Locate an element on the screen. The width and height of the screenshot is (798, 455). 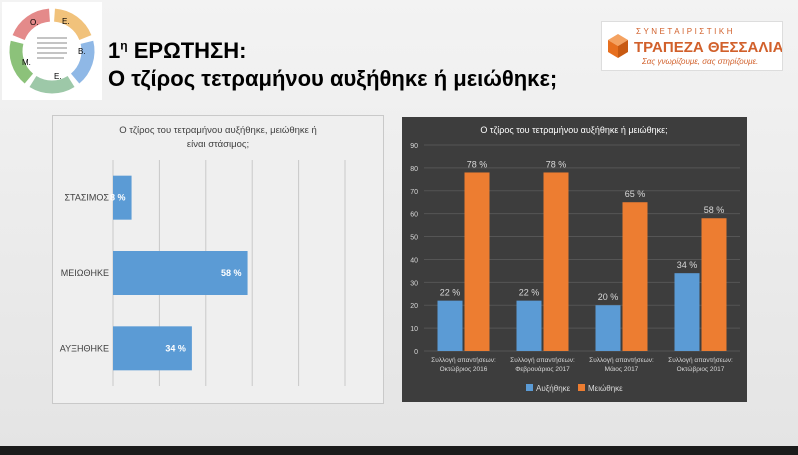
bank-top-text: ΣΥΝΕΤΑΙΡΙΣΤΙΚΗ is located at coordinates (685, 31).